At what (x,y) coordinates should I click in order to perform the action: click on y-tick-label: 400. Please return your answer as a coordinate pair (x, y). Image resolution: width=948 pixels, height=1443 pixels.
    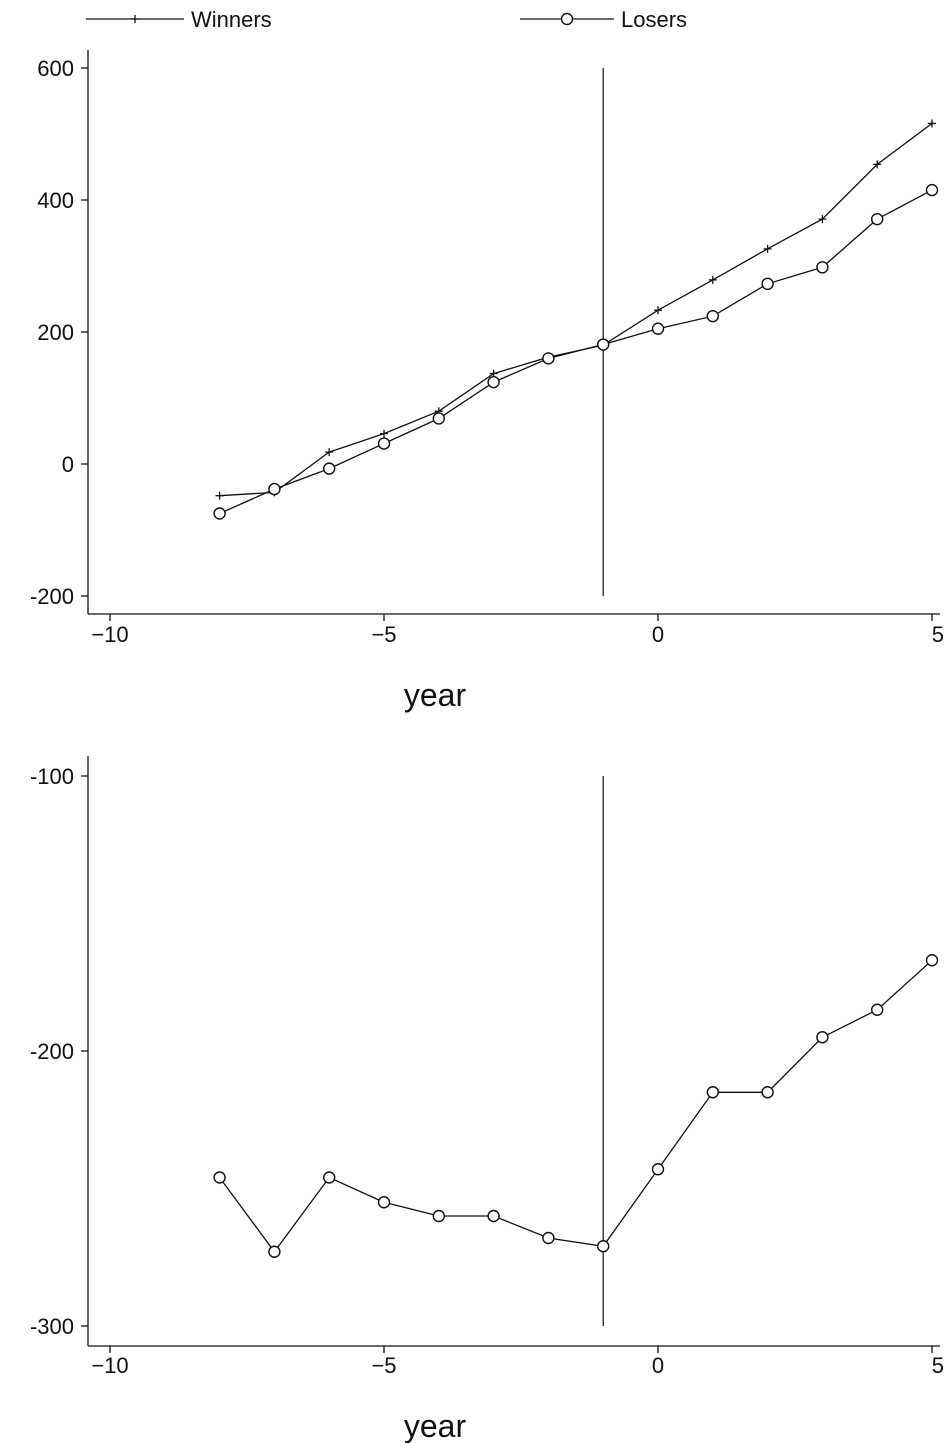
    Looking at the image, I should click on (55, 200).